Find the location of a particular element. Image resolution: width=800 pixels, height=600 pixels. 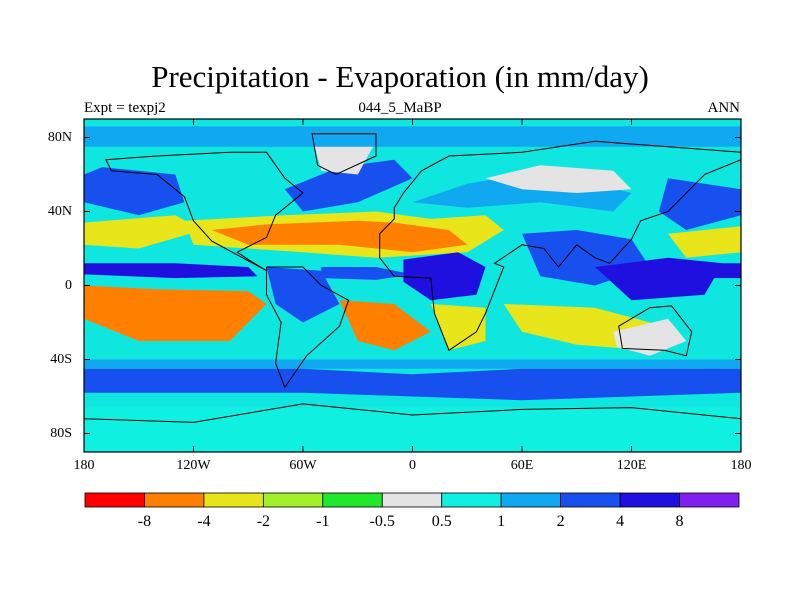

region-australia-dry is located at coordinates (650, 337).